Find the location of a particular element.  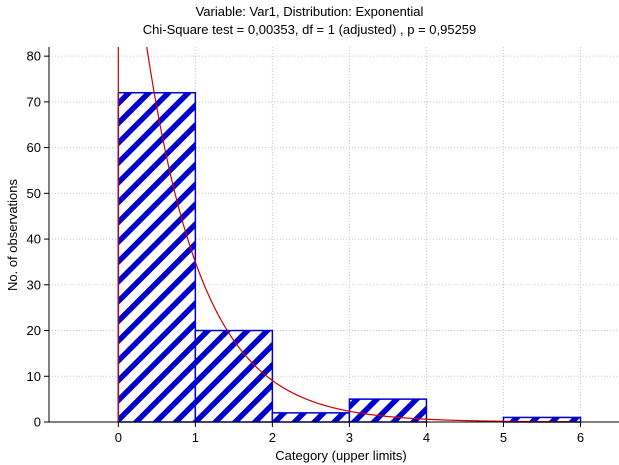

y-tick-label: 40 is located at coordinates (34, 239).